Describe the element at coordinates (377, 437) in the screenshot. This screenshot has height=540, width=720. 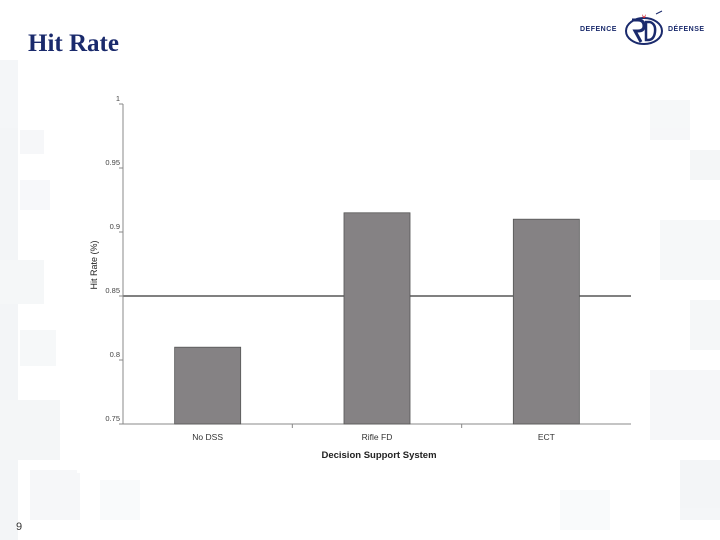
I see `x-tick-label: Rifle FD` at that location.